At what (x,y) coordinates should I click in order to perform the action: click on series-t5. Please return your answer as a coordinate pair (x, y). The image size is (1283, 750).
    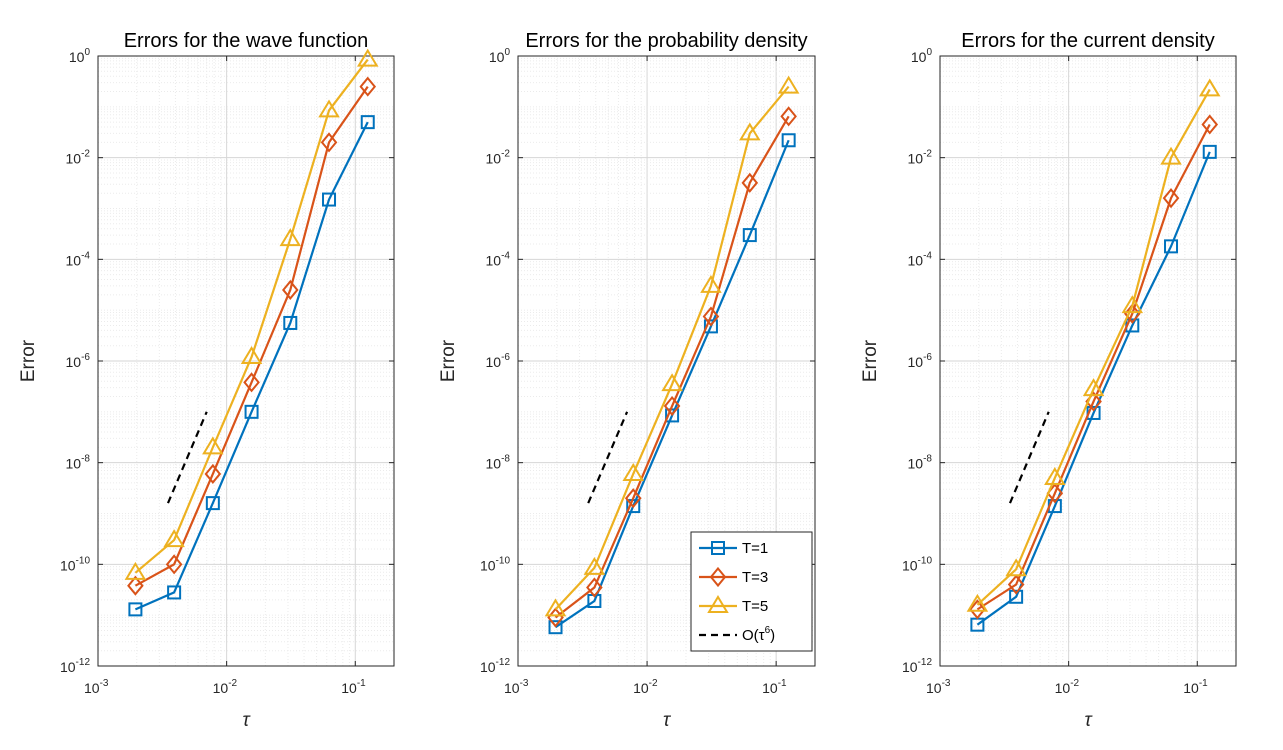
    Looking at the image, I should click on (251, 314).